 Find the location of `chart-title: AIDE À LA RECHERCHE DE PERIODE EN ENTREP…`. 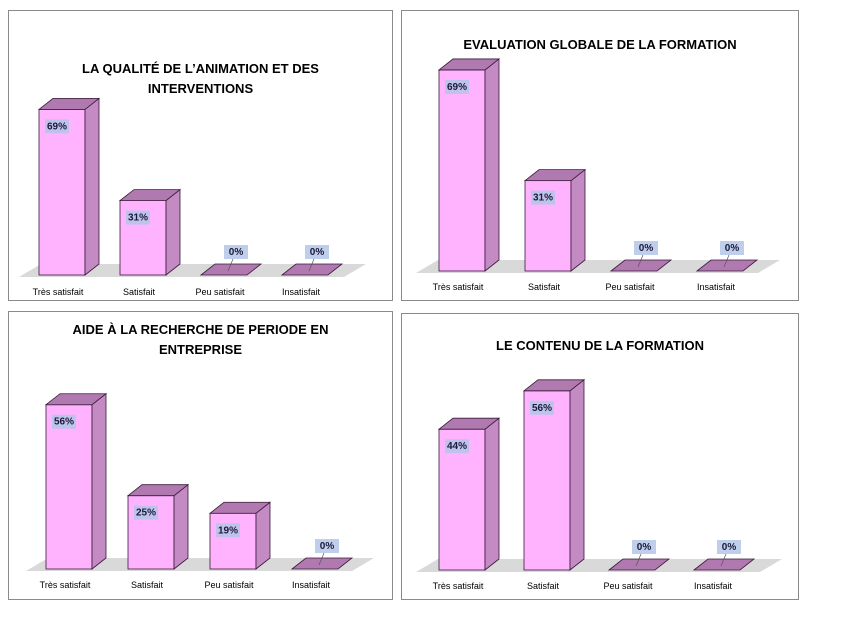

chart-title: AIDE À LA RECHERCHE DE PERIODE EN ENTREP… is located at coordinates (200, 339).